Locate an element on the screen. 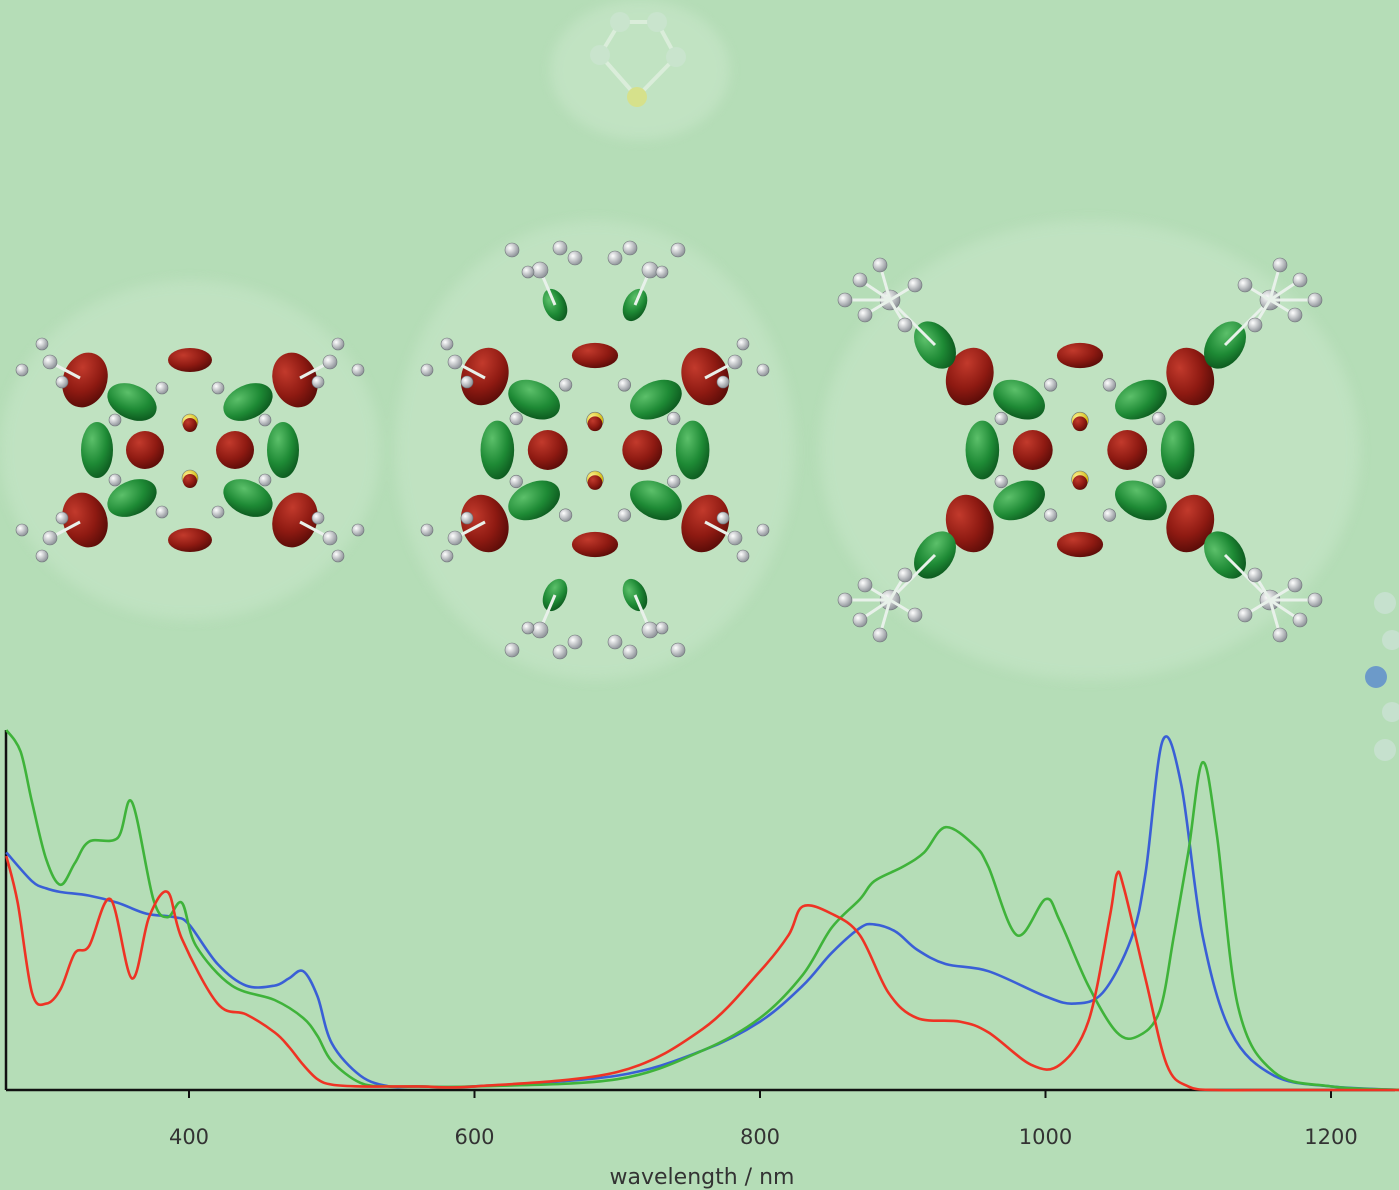 Image resolution: width=1399 pixels, height=1190 pixels. bond is located at coordinates (1247, 322).